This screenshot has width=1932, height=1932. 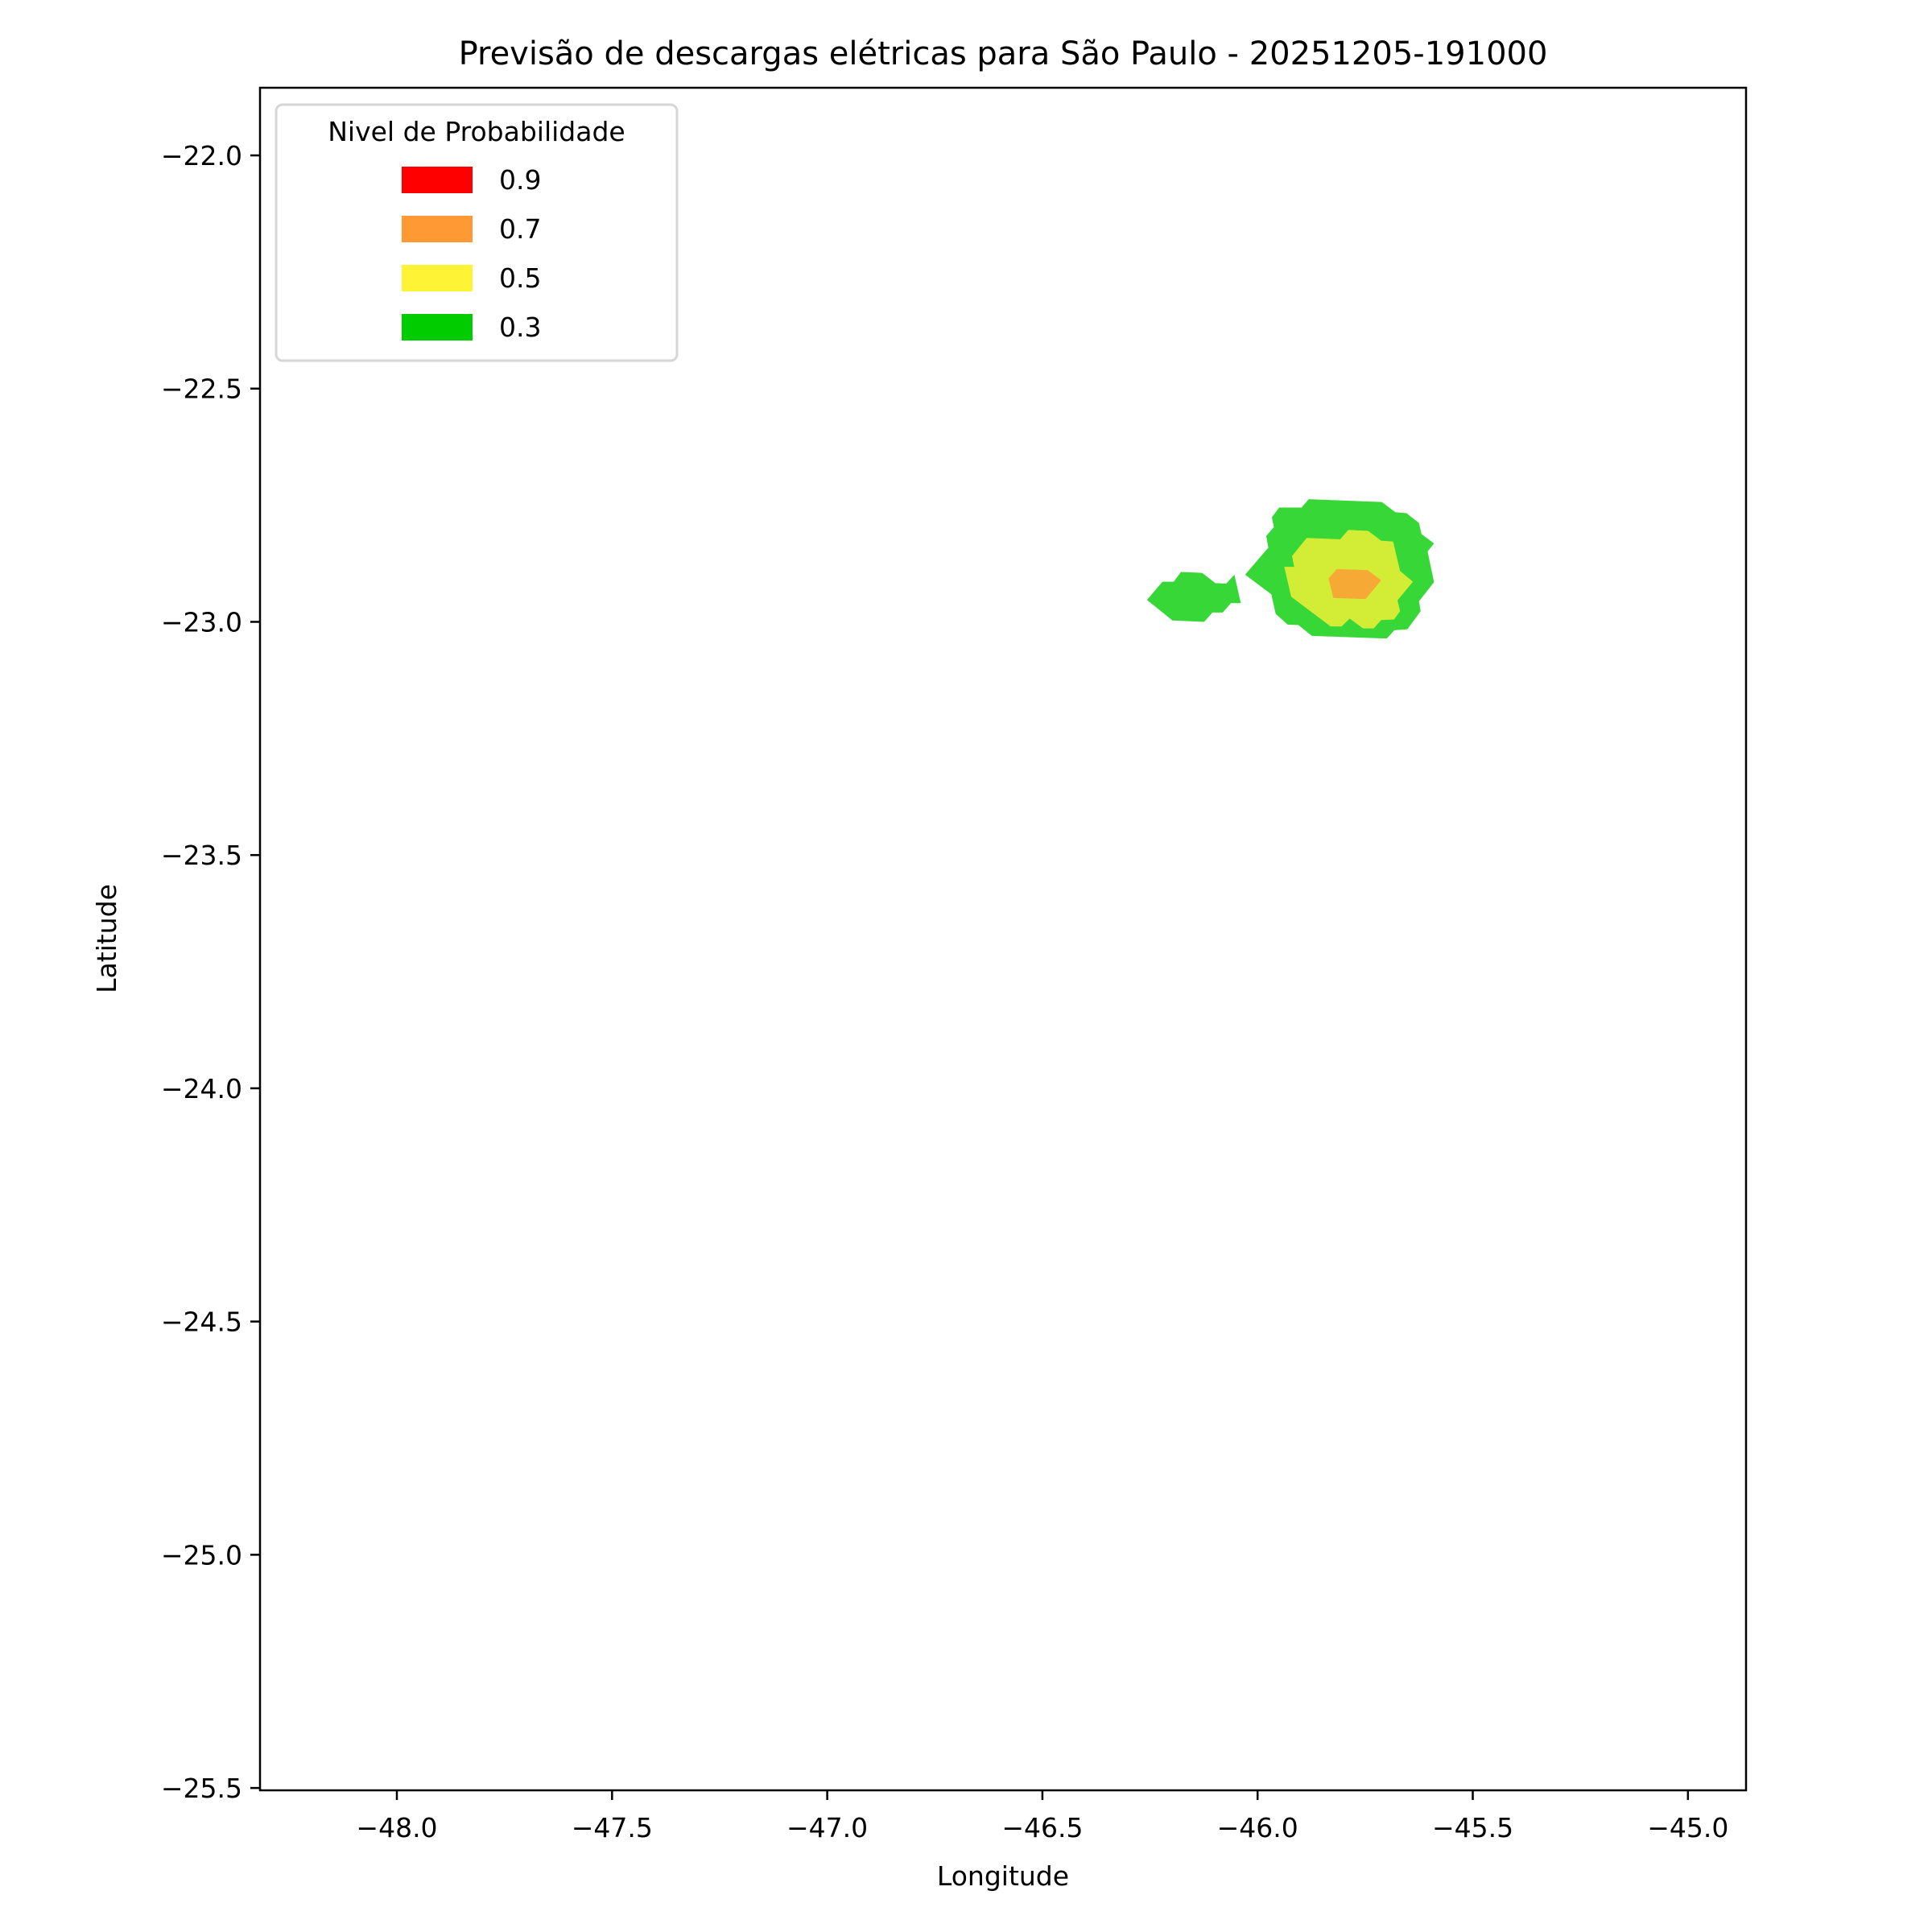 What do you see at coordinates (201, 1088) in the screenshot?
I see `y-tick-label: −24.0` at bounding box center [201, 1088].